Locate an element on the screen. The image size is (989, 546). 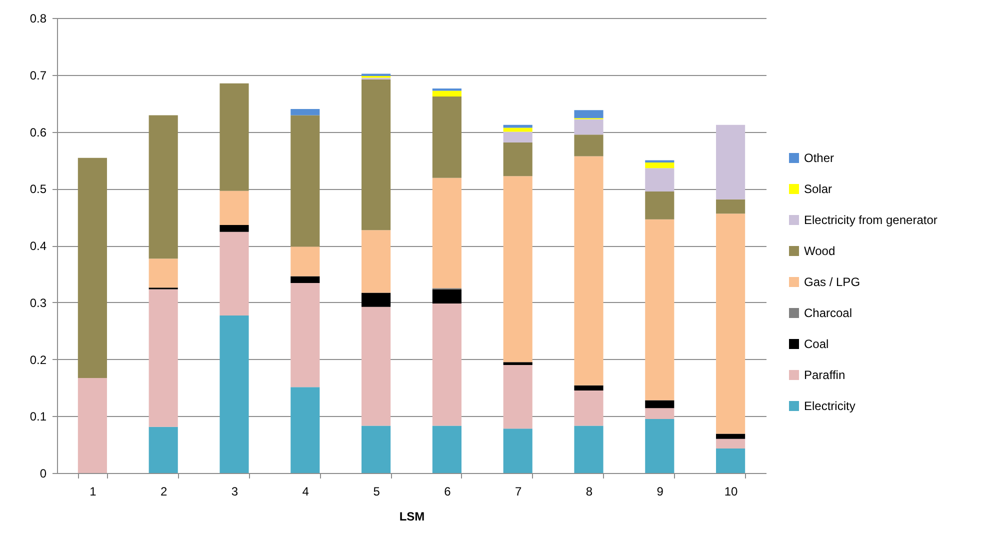
y-tick-label: 0.5 is located at coordinates (38, 189).